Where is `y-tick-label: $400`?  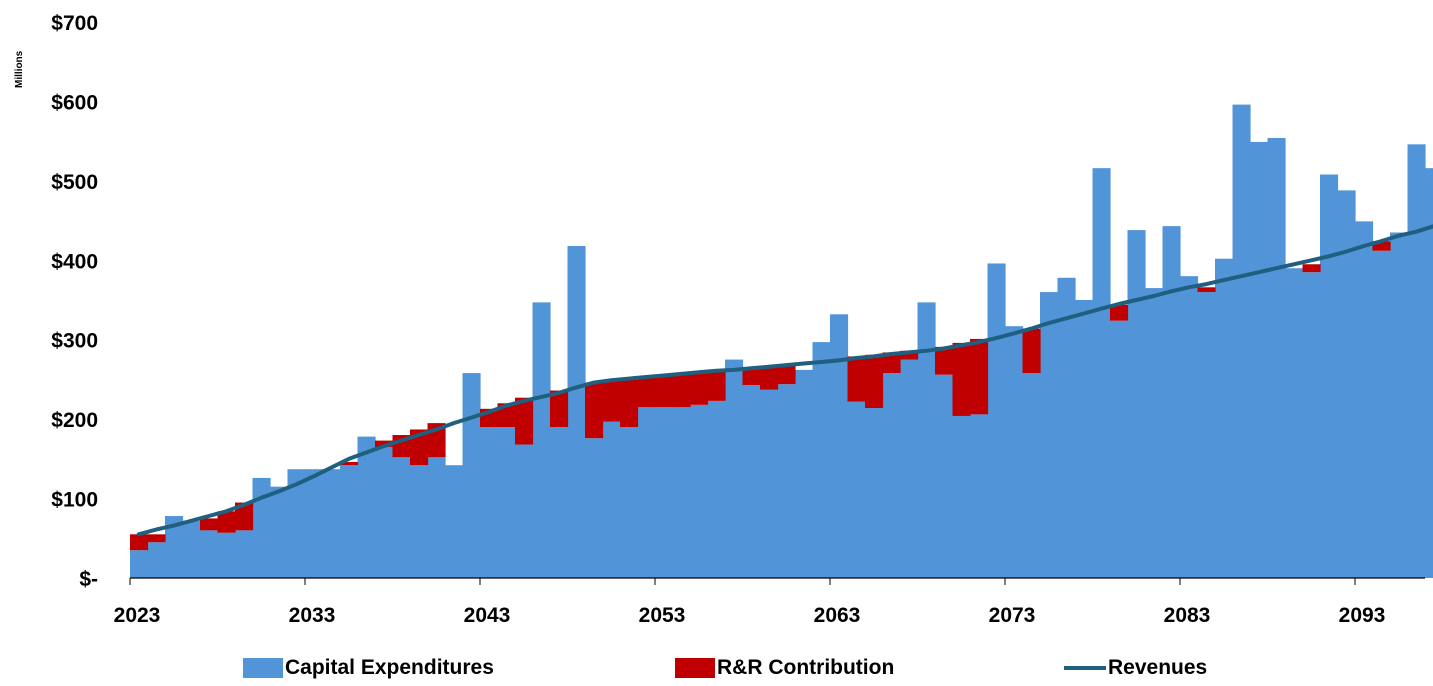 y-tick-label: $400 is located at coordinates (74, 261).